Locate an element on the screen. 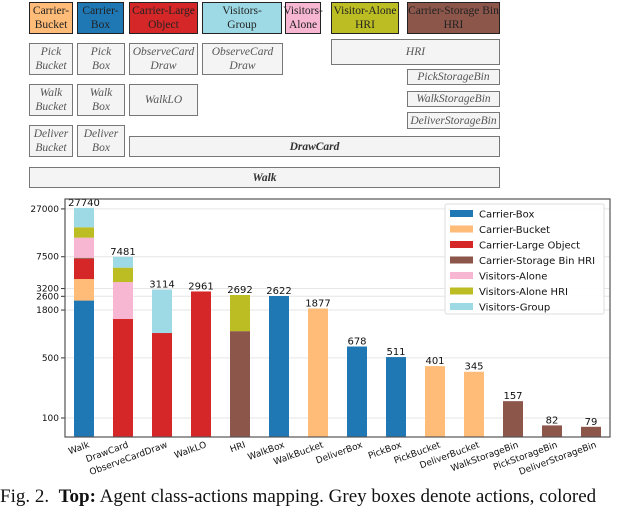 This screenshot has height=508, width=640. action-walk: Walk is located at coordinates (264, 177).